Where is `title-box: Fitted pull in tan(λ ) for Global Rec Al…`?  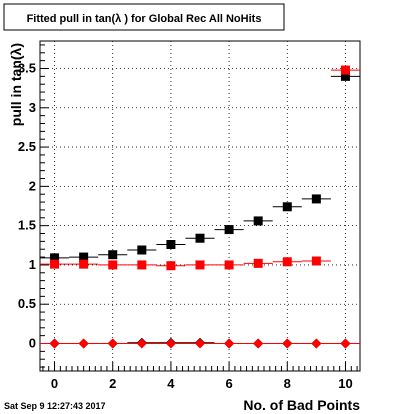 title-box: Fitted pull in tan(λ ) for Global Rec Al… is located at coordinates (144, 17).